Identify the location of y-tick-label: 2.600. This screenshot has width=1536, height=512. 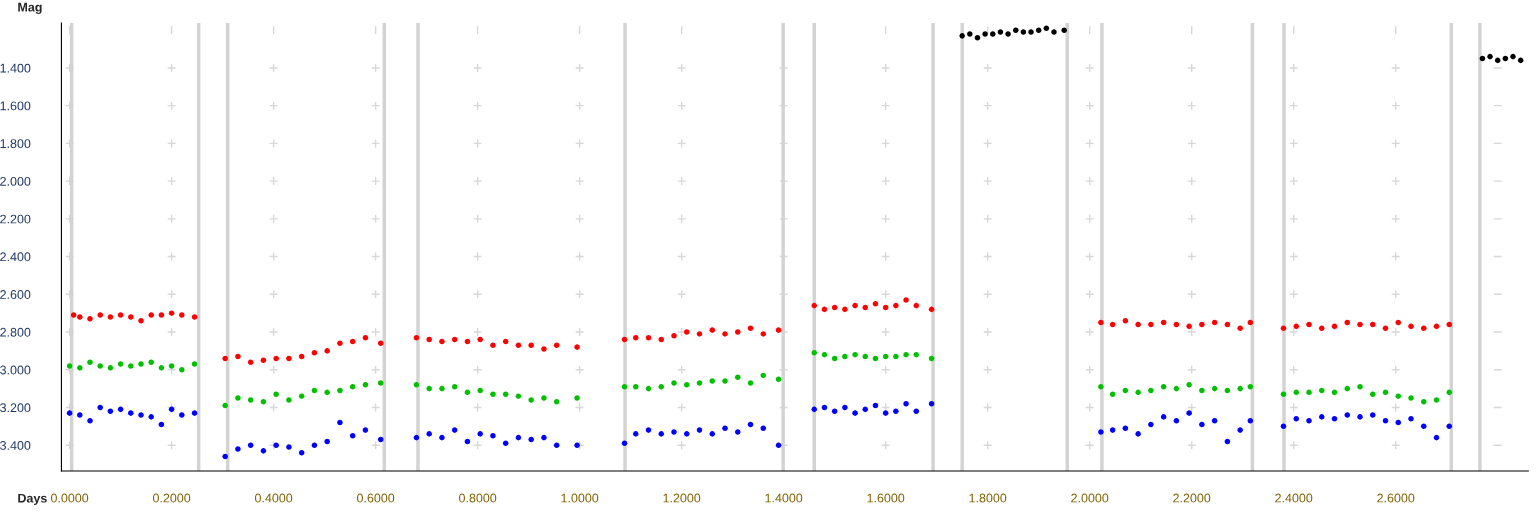
(15, 294).